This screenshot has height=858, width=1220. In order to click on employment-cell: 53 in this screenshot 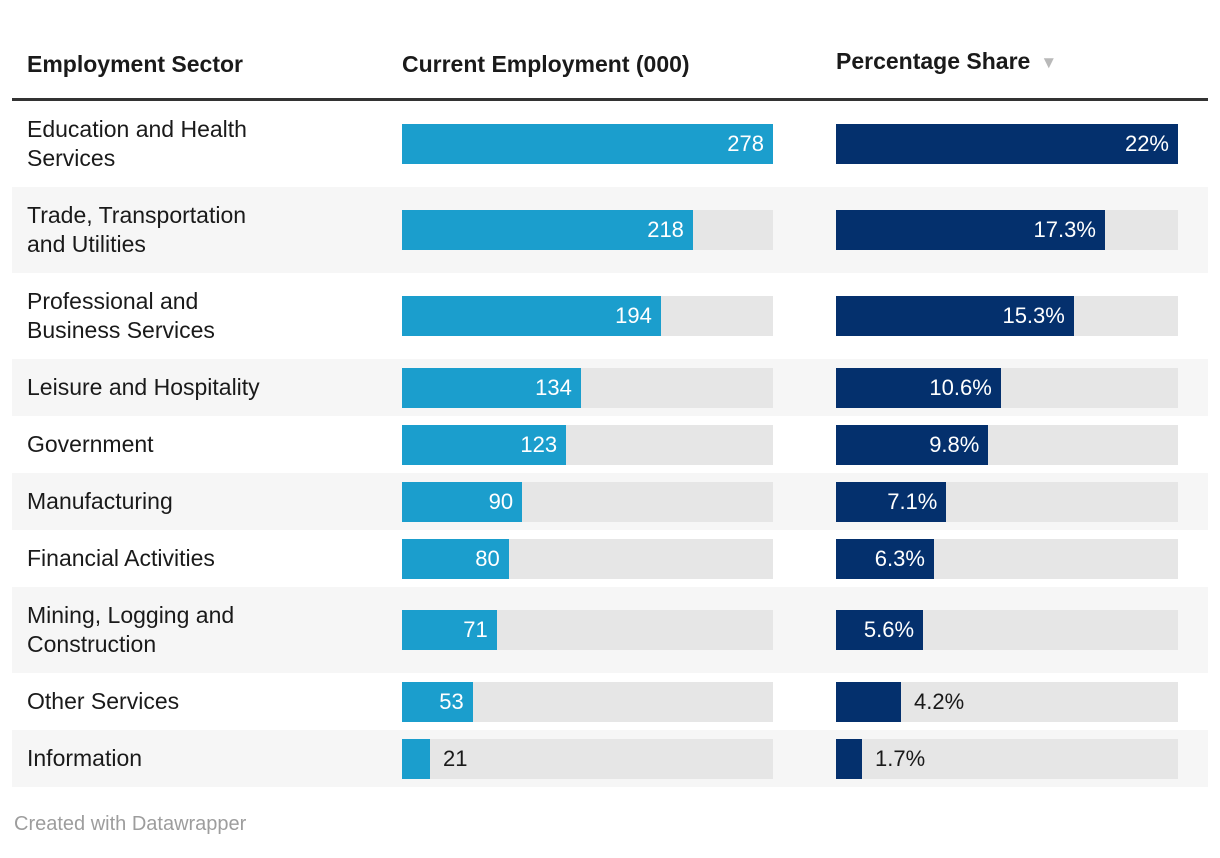, I will do `click(619, 702)`.